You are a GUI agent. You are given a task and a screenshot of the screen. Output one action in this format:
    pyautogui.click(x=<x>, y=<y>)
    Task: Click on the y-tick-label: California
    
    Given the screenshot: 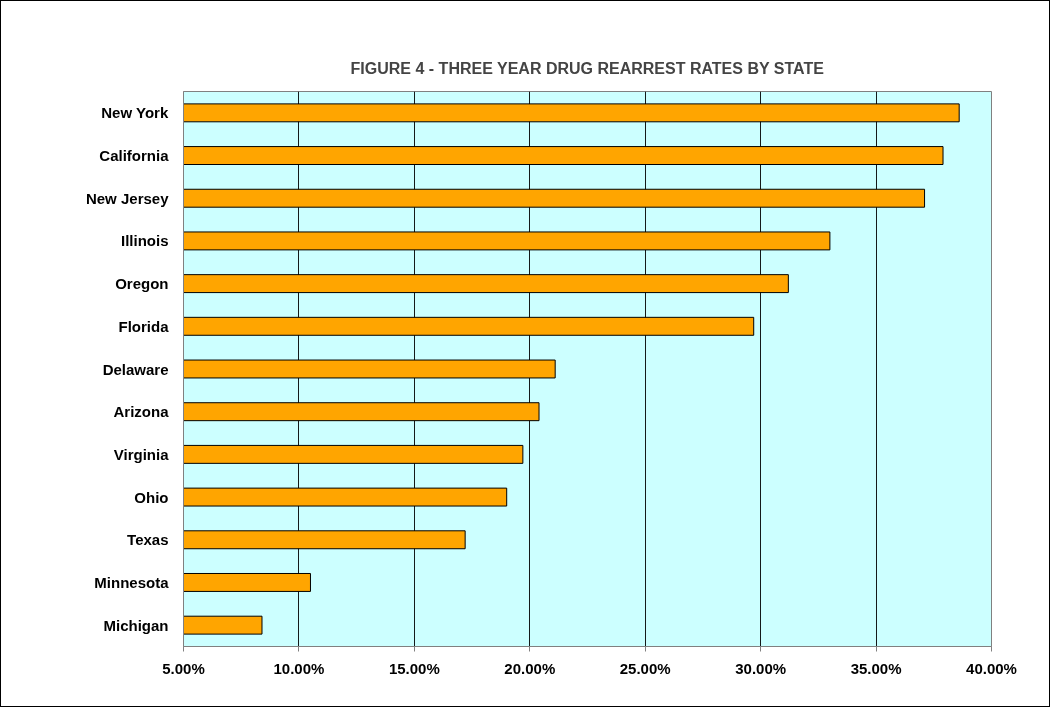 What is the action you would take?
    pyautogui.click(x=134, y=156)
    